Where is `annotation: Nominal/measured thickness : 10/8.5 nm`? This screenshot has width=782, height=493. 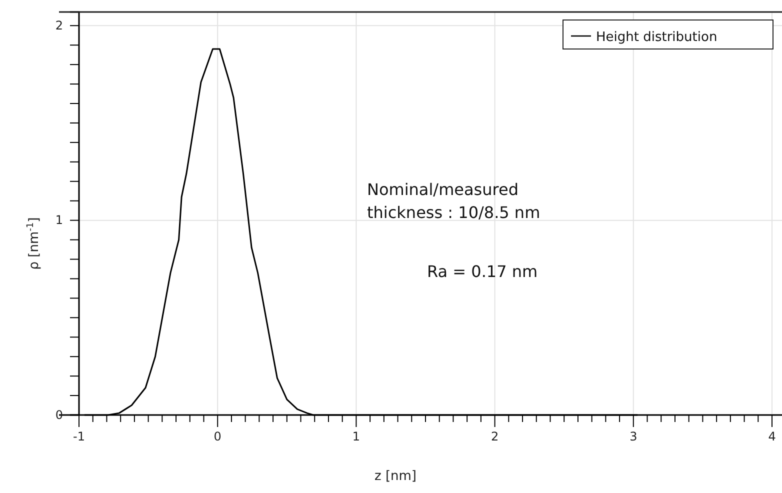
annotation: Nominal/measured thickness : 10/8.5 nm is located at coordinates (453, 201).